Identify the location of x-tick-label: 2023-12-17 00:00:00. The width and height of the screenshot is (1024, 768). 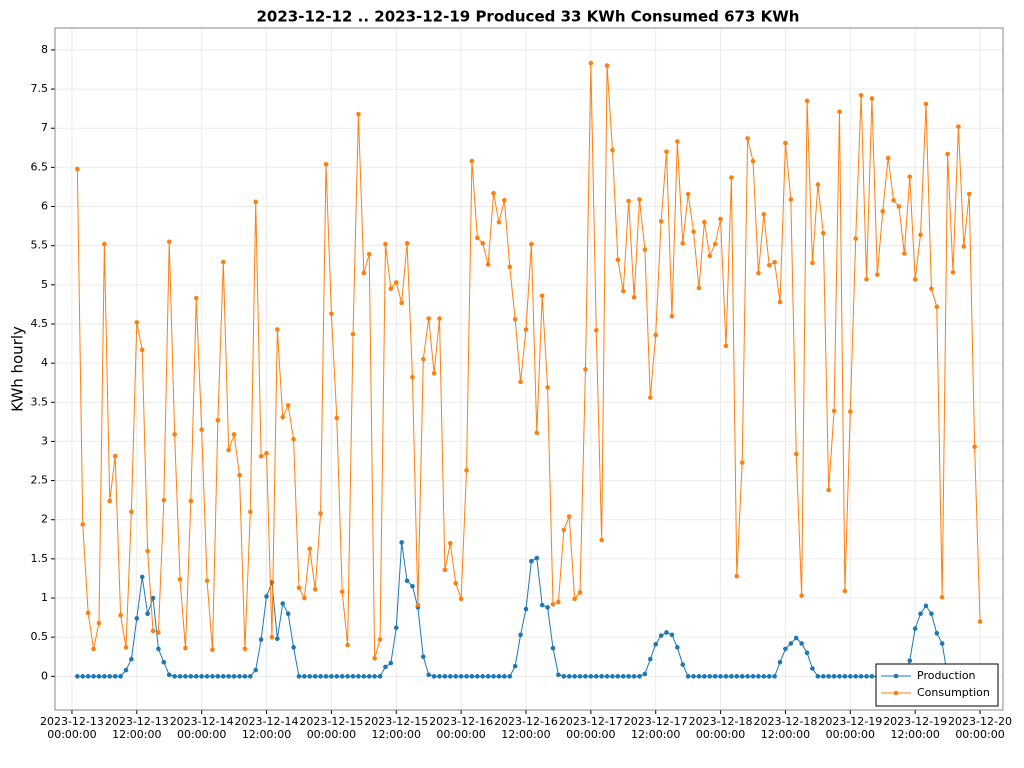
(590, 728).